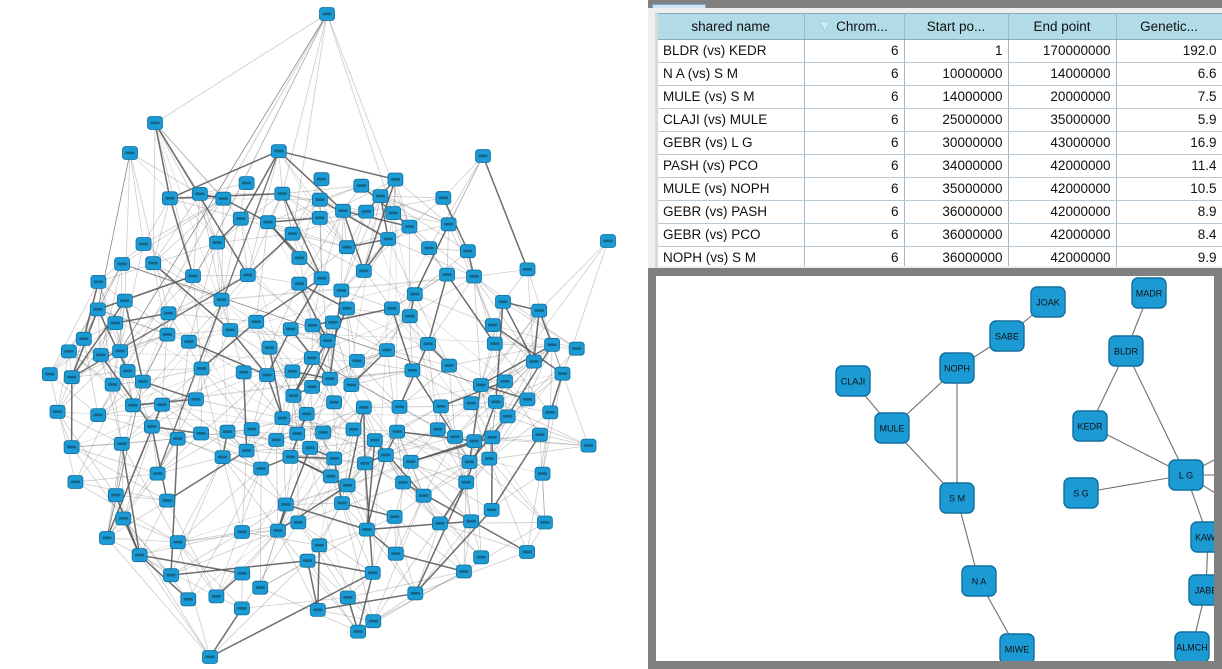 This screenshot has width=1222, height=669. What do you see at coordinates (1169, 256) in the screenshot?
I see `cell-genetic: 9.9` at bounding box center [1169, 256].